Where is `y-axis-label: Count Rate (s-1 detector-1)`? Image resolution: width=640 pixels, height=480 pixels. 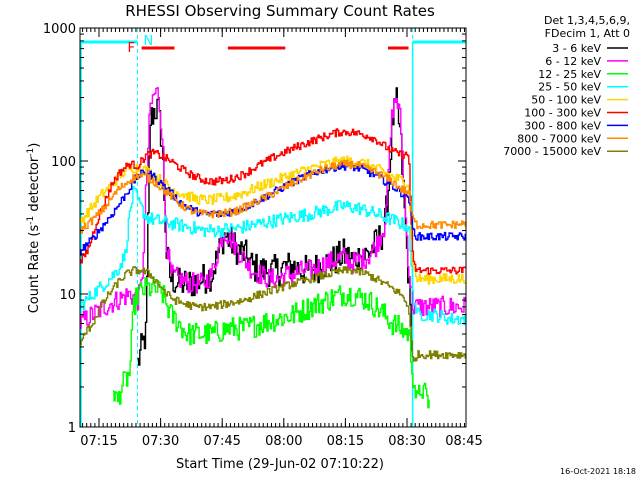 y-axis-label: Count Rate (s-1 detector-1) is located at coordinates (34, 228).